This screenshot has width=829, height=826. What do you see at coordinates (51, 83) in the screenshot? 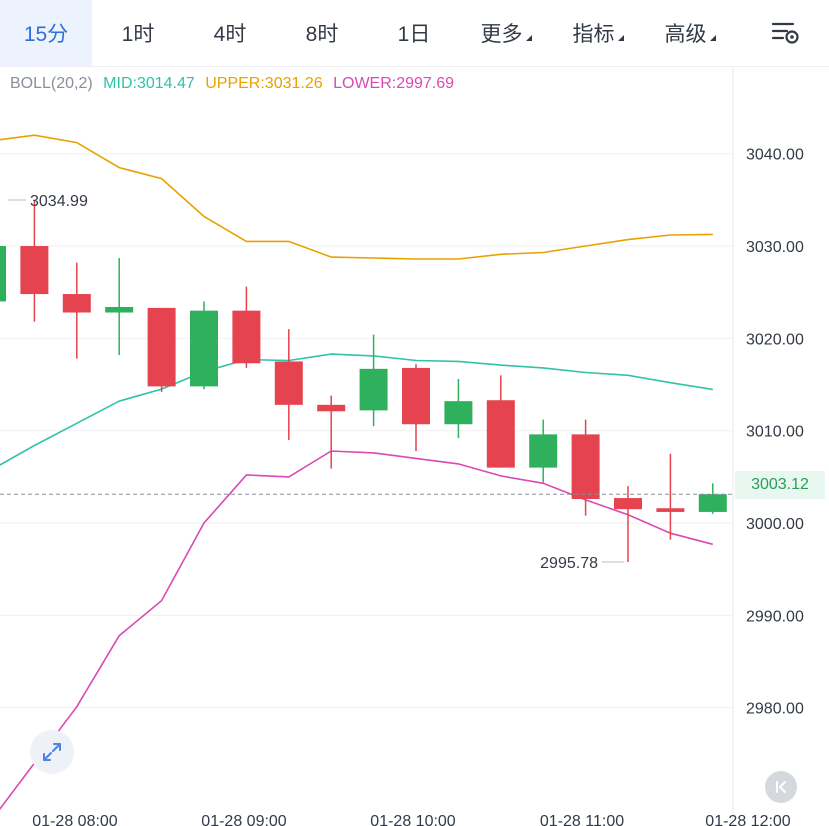
I see `boll-name: BOLL(20,2)` at bounding box center [51, 83].